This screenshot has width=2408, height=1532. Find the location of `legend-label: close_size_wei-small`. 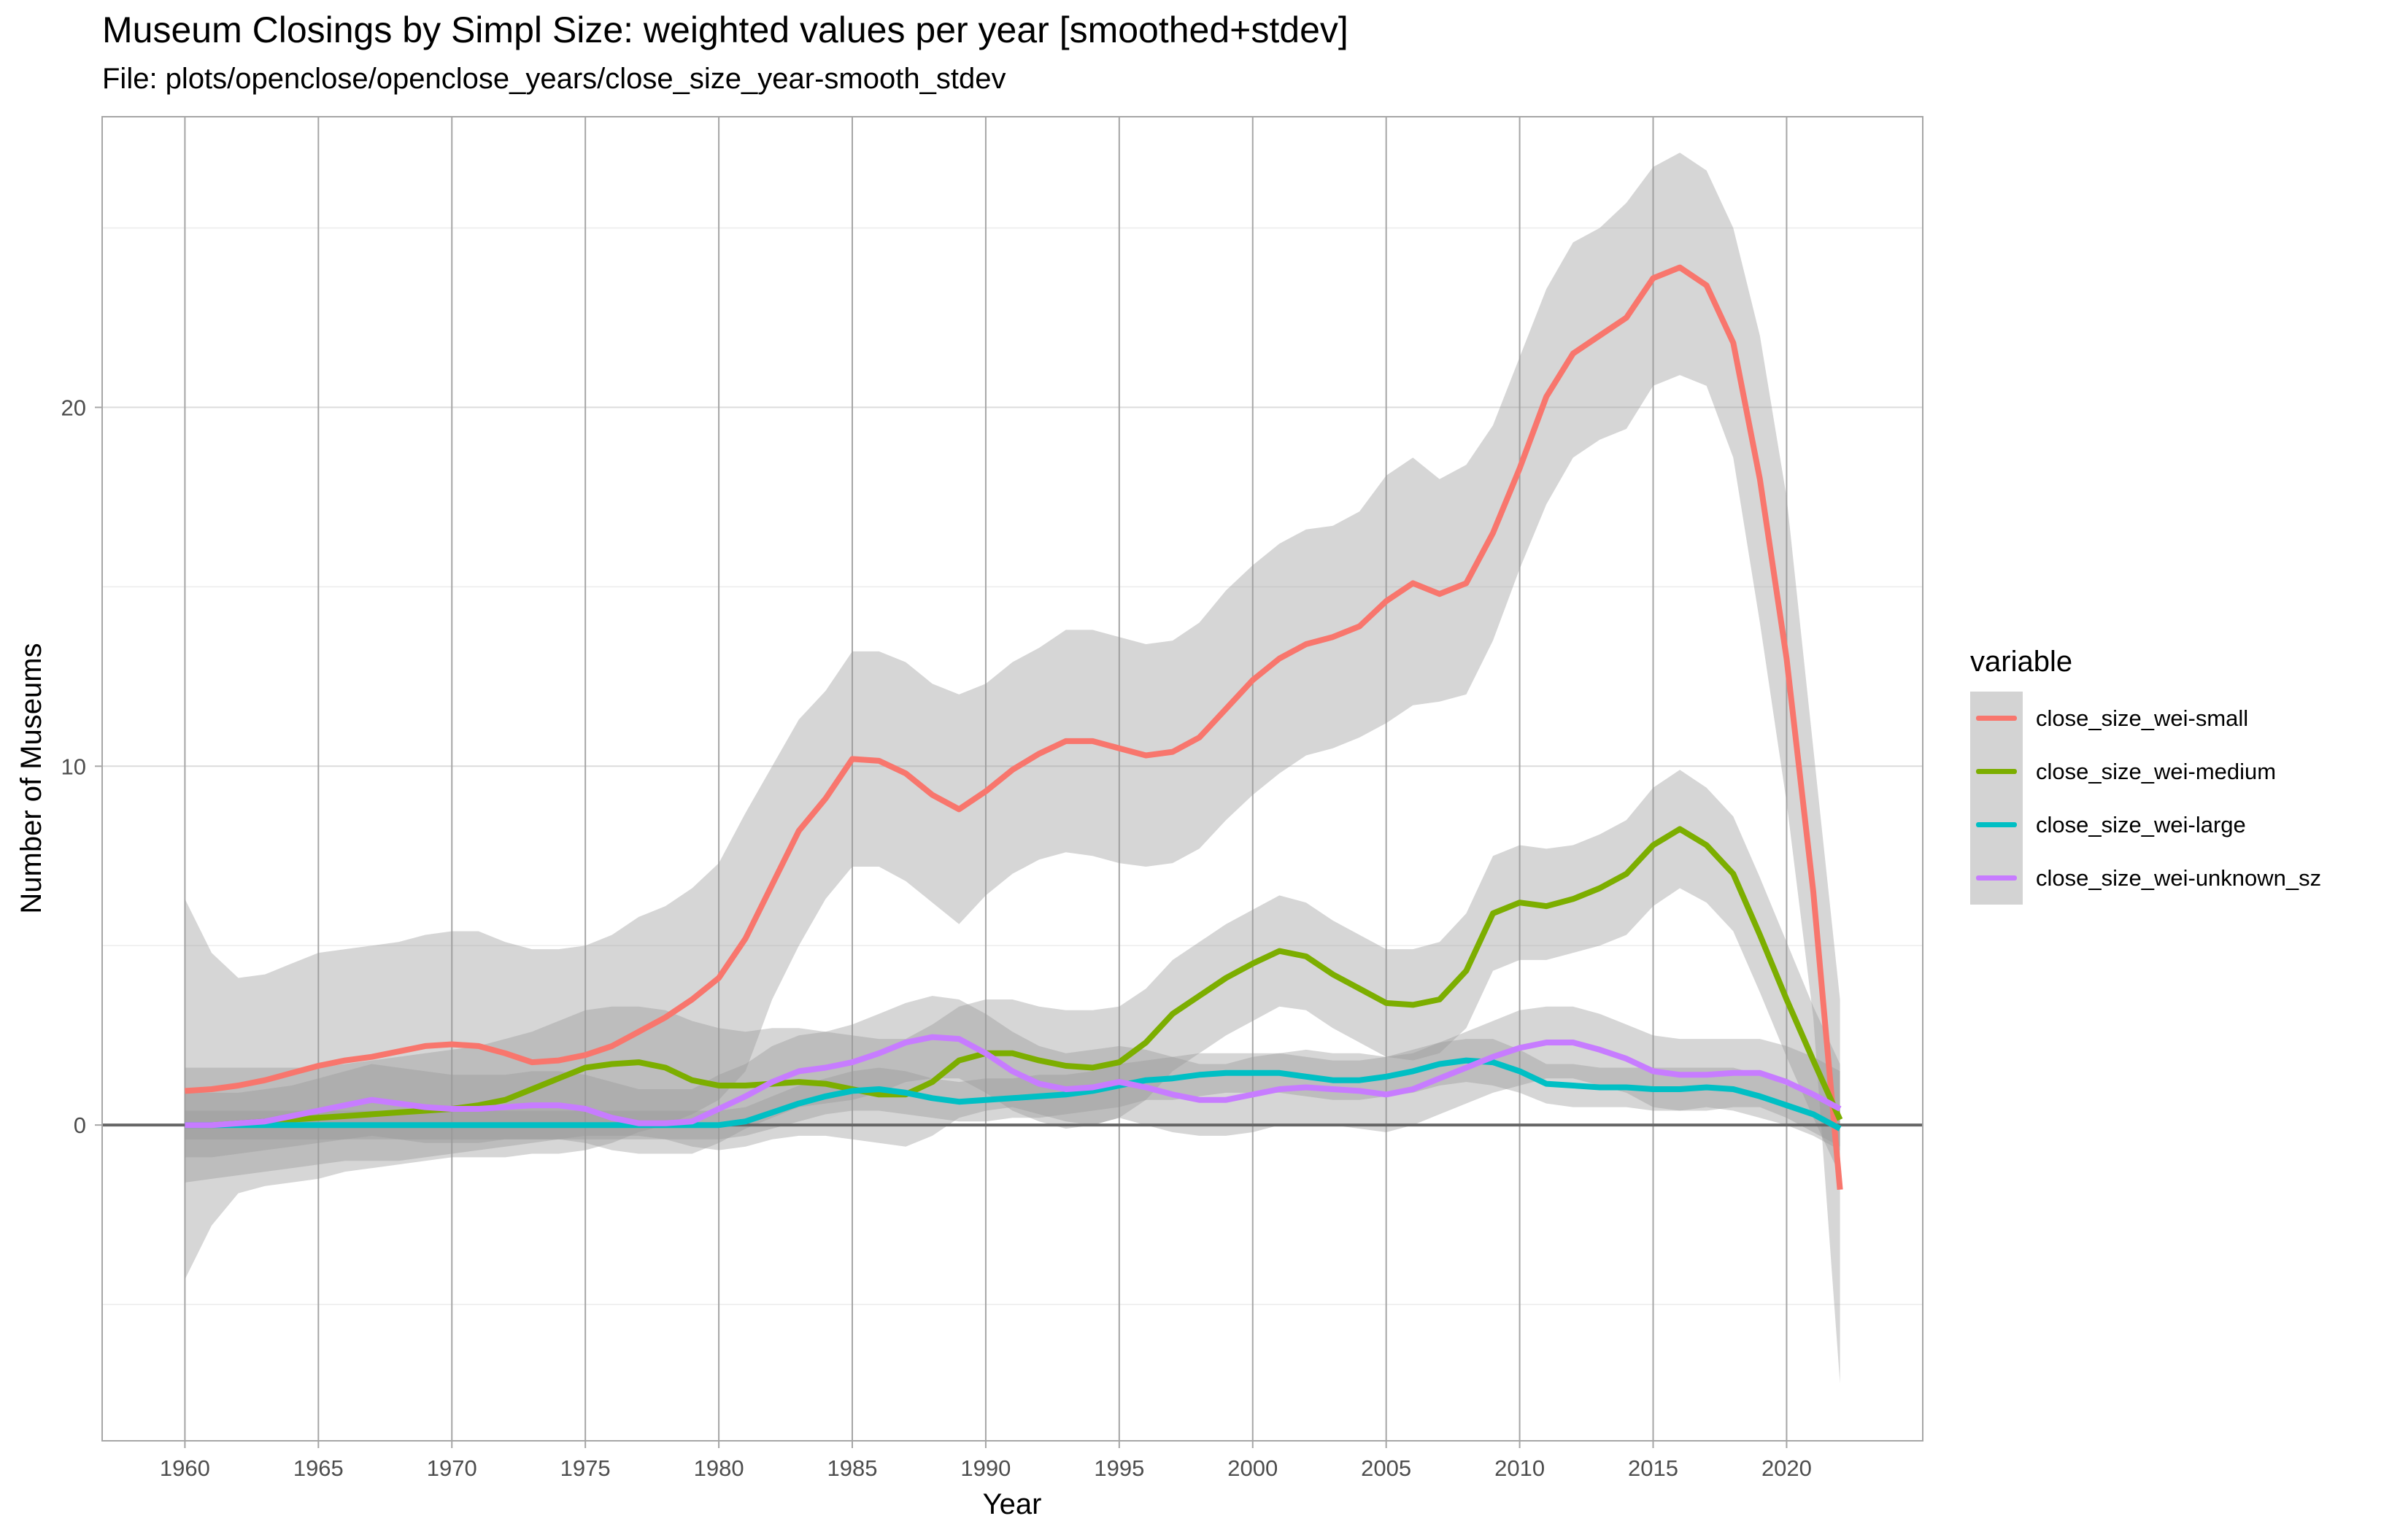

legend-label: close_size_wei-small is located at coordinates (2142, 718).